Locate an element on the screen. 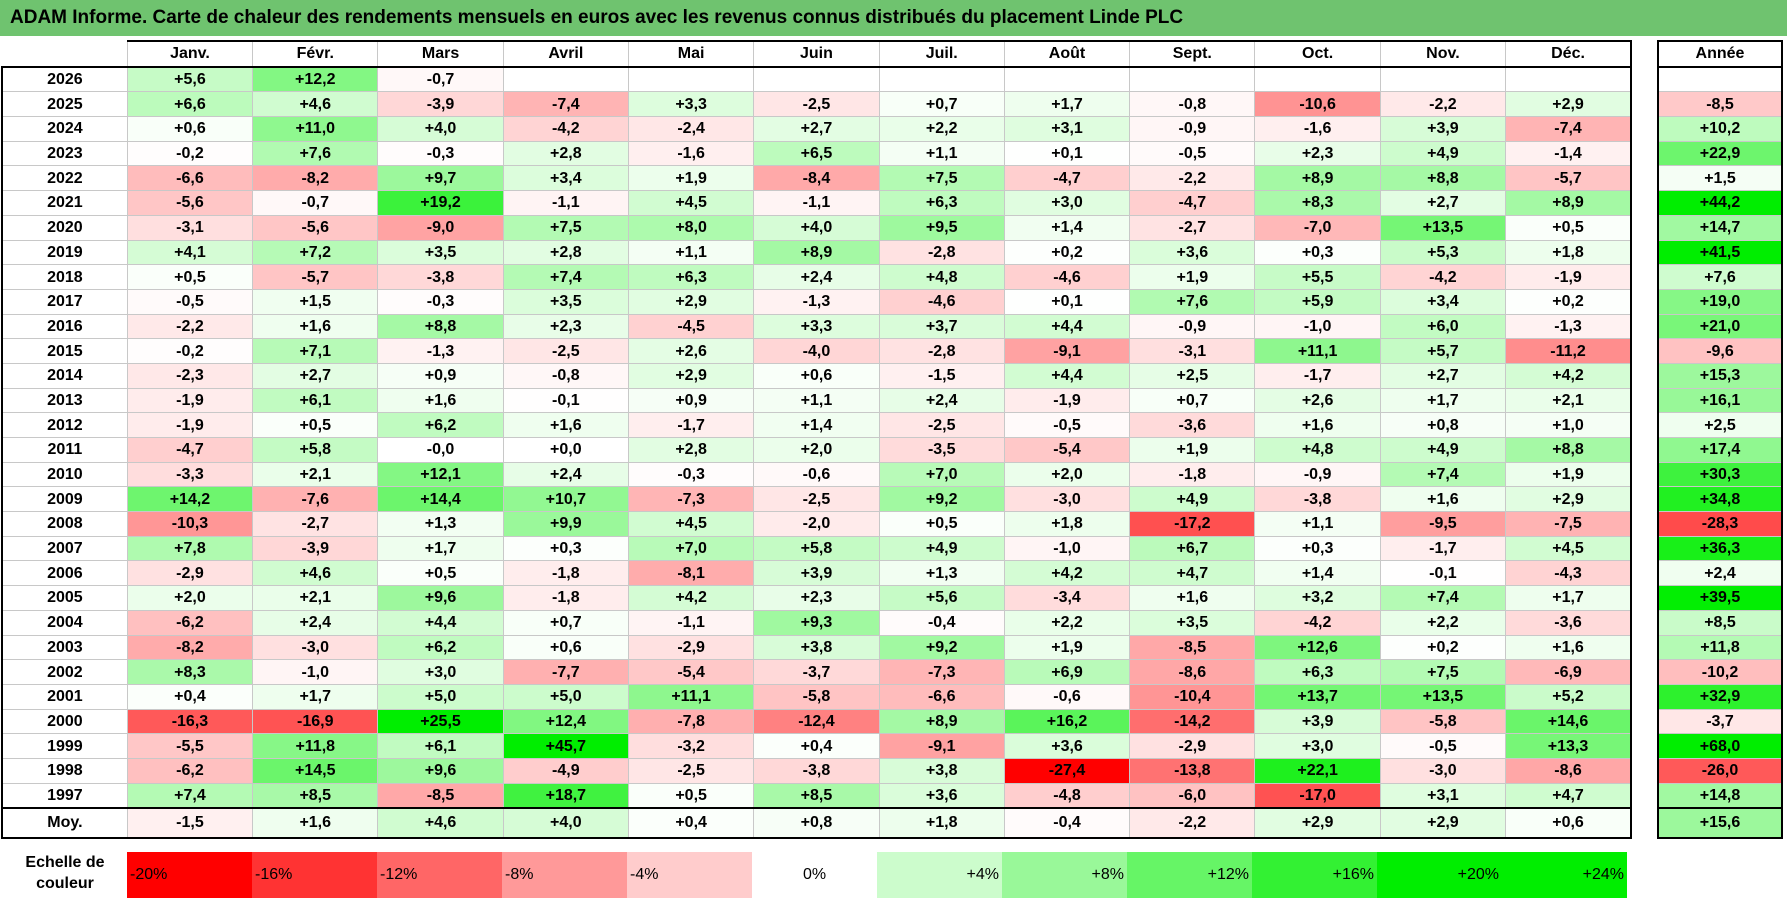 The image size is (1787, 912). heatmap-cell: -6,2 is located at coordinates (190, 622).